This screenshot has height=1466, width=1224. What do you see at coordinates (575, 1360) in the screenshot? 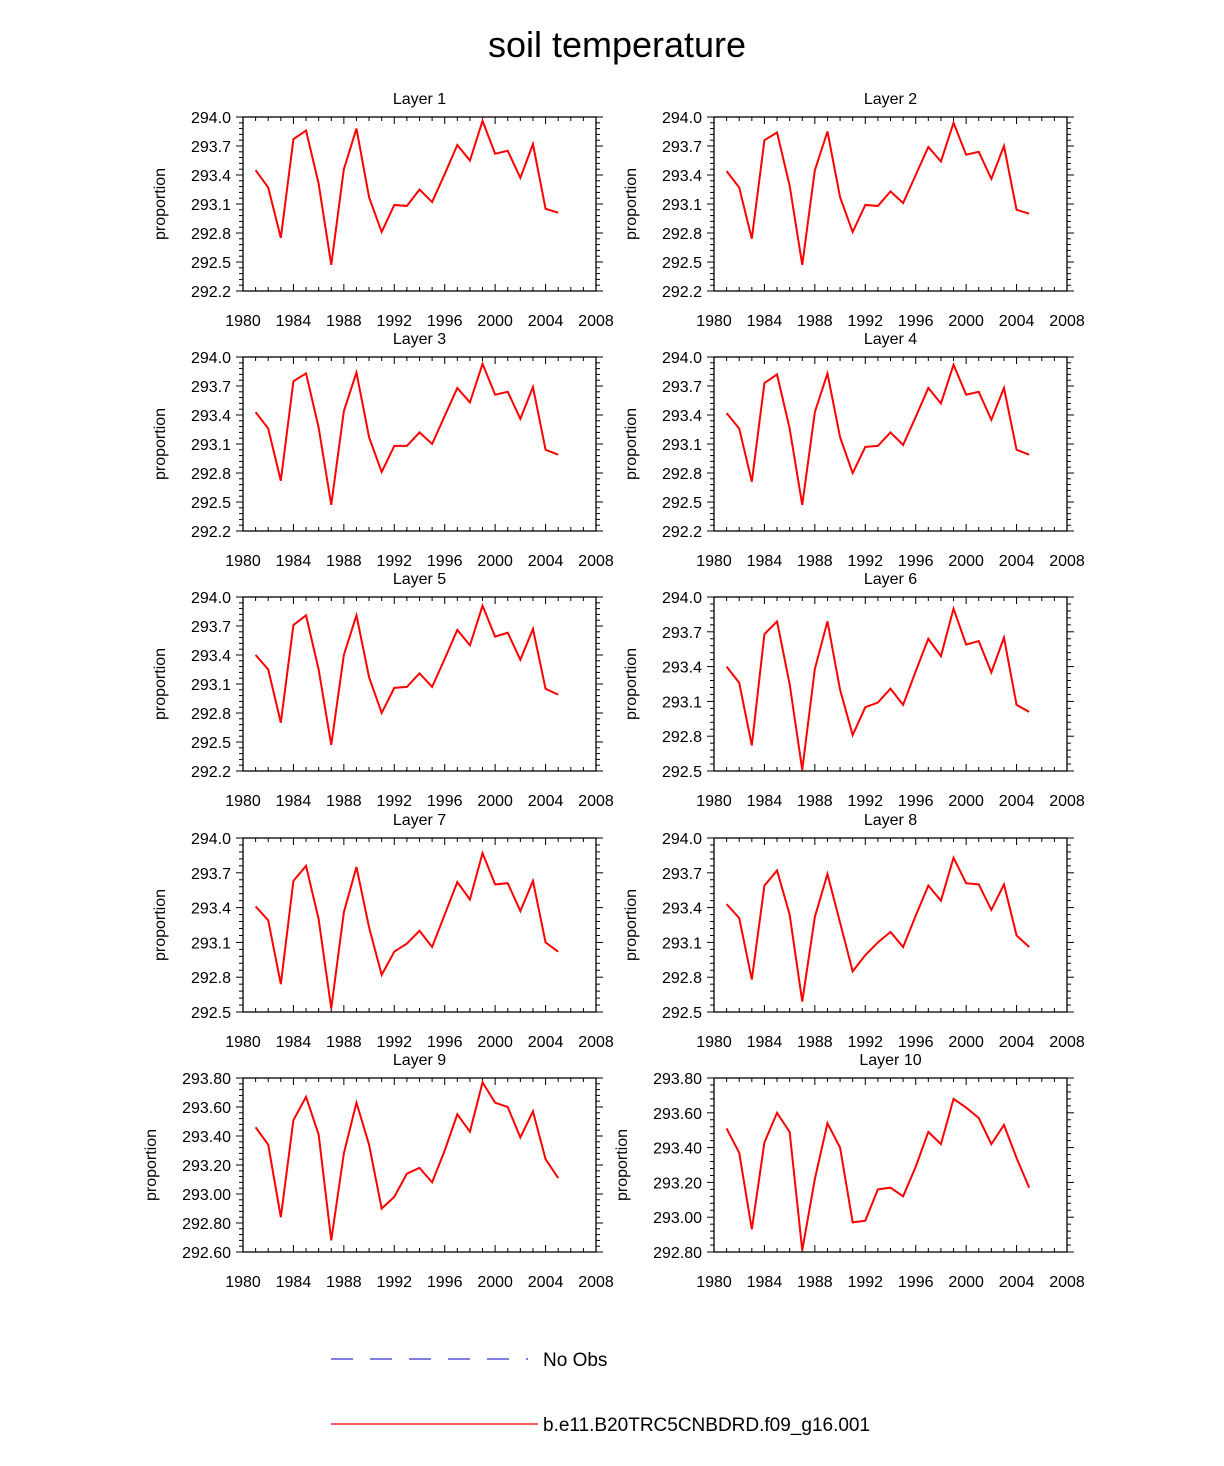
I see `legend-label-no-obs: No Obs` at bounding box center [575, 1360].